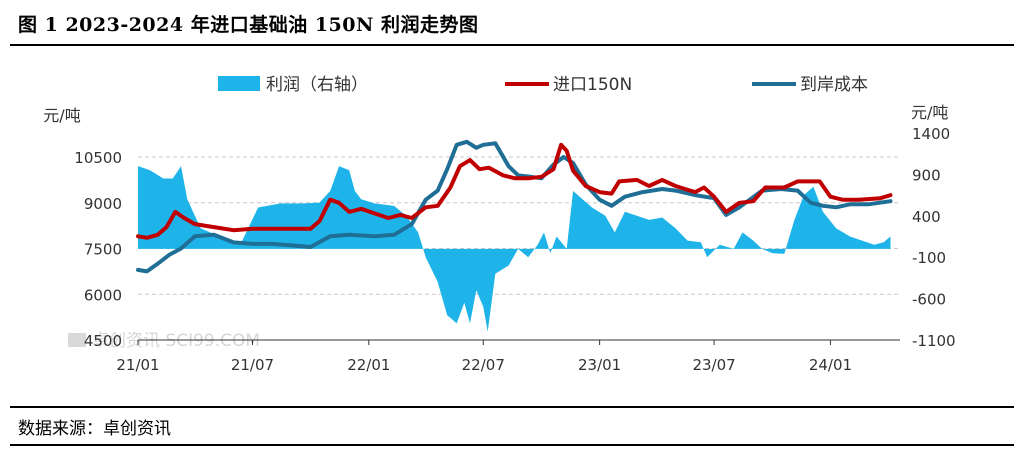  I want to click on source-top-rule, so click(512, 407).